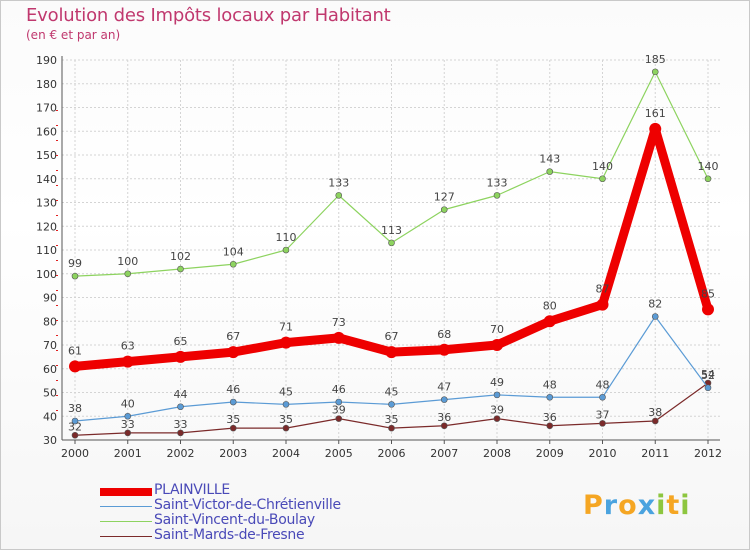 This screenshot has width=750, height=550. What do you see at coordinates (339, 322) in the screenshot?
I see `data-label: 73` at bounding box center [339, 322].